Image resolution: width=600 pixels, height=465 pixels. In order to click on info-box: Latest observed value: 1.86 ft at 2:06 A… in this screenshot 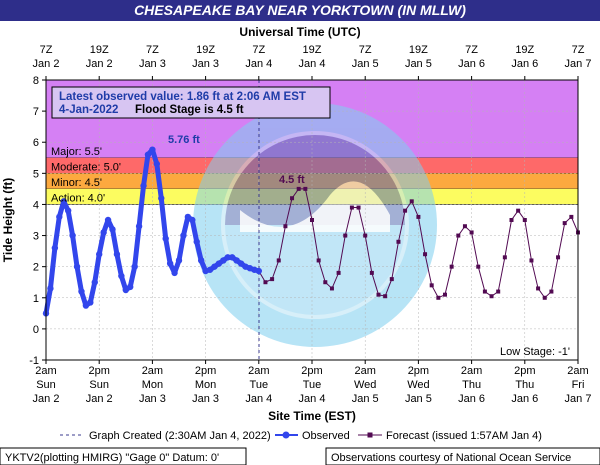, I will do `click(191, 102)`.